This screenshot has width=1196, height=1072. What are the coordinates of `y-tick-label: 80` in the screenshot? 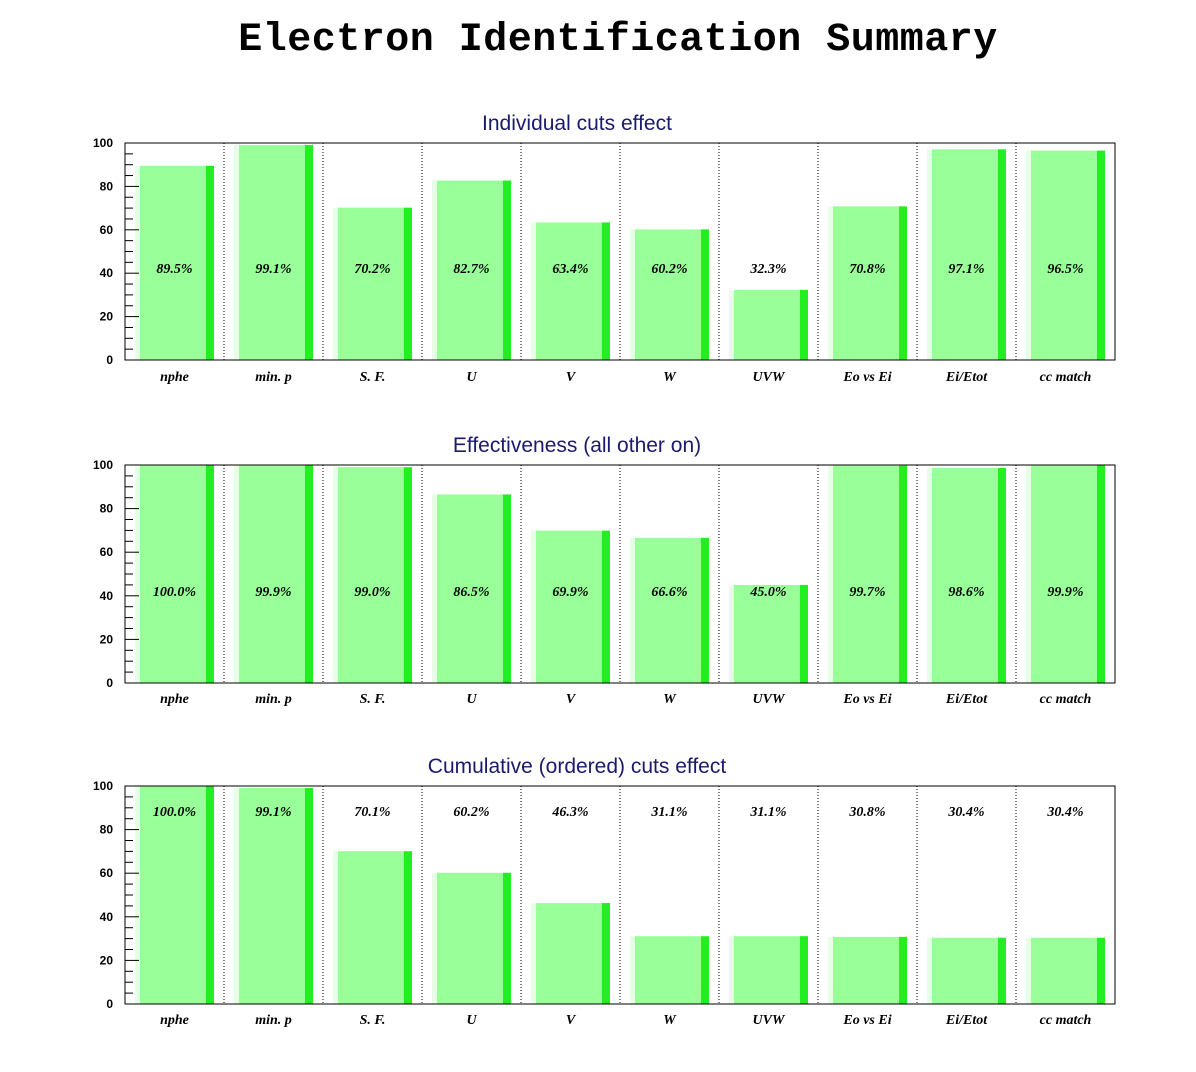 It's located at (107, 830).